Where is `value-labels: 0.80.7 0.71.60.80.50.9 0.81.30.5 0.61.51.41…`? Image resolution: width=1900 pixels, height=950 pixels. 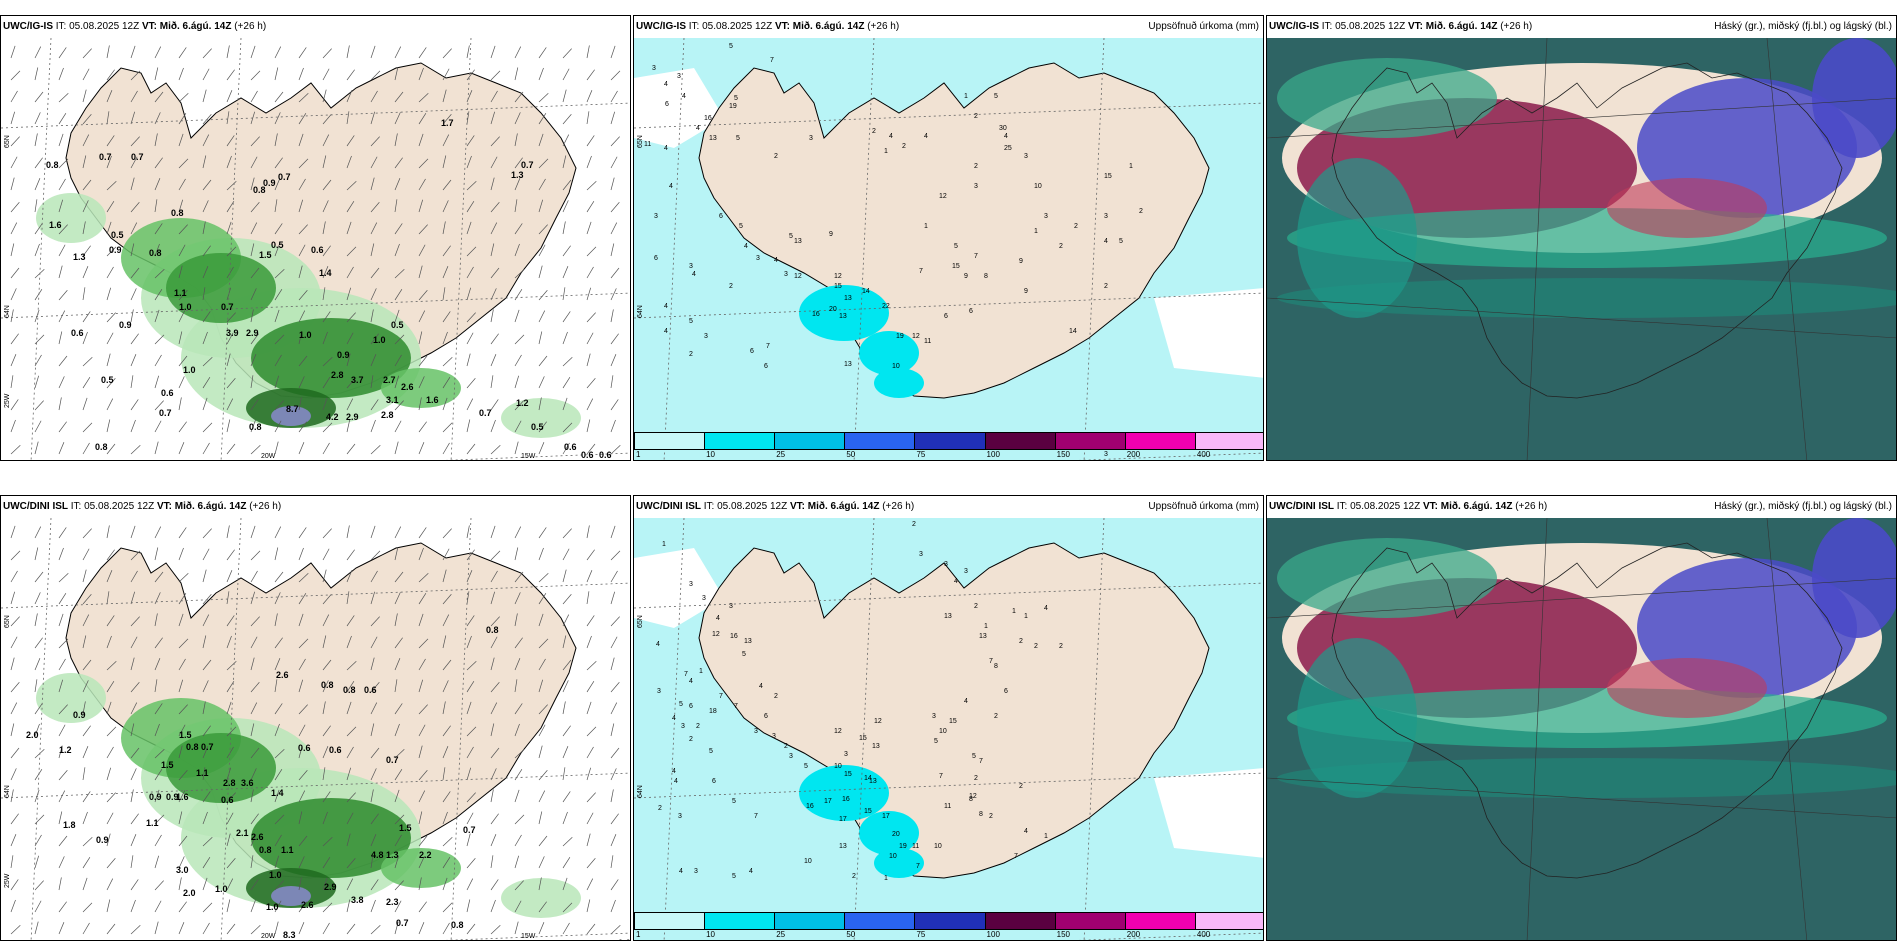
value-labels: 0.80.7 0.71.60.80.50.9 0.81.30.5 0.61.51.41… is located at coordinates (329, 289).